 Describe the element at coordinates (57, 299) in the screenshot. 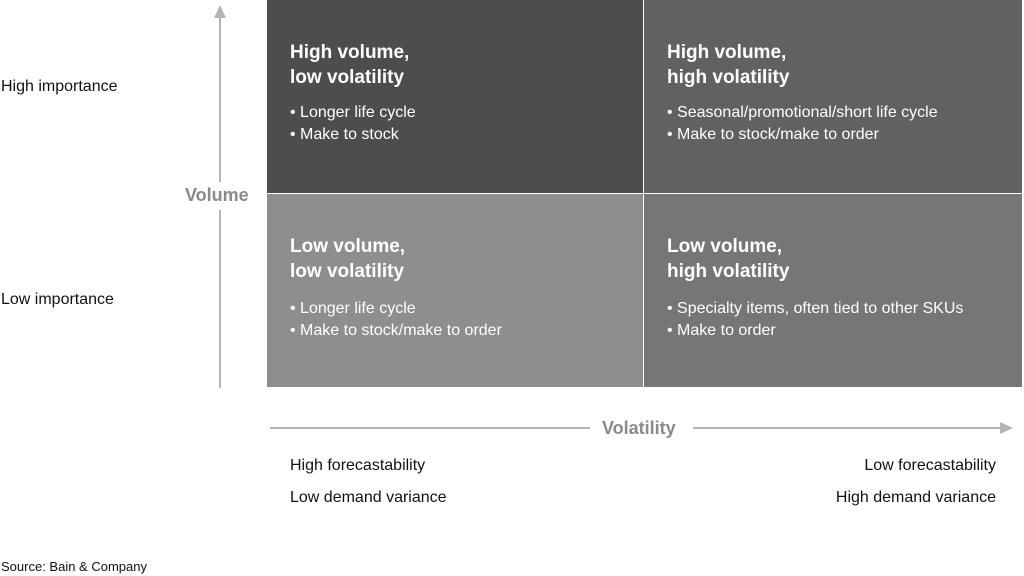

I see `row-label-low-importance: Low importance` at that location.